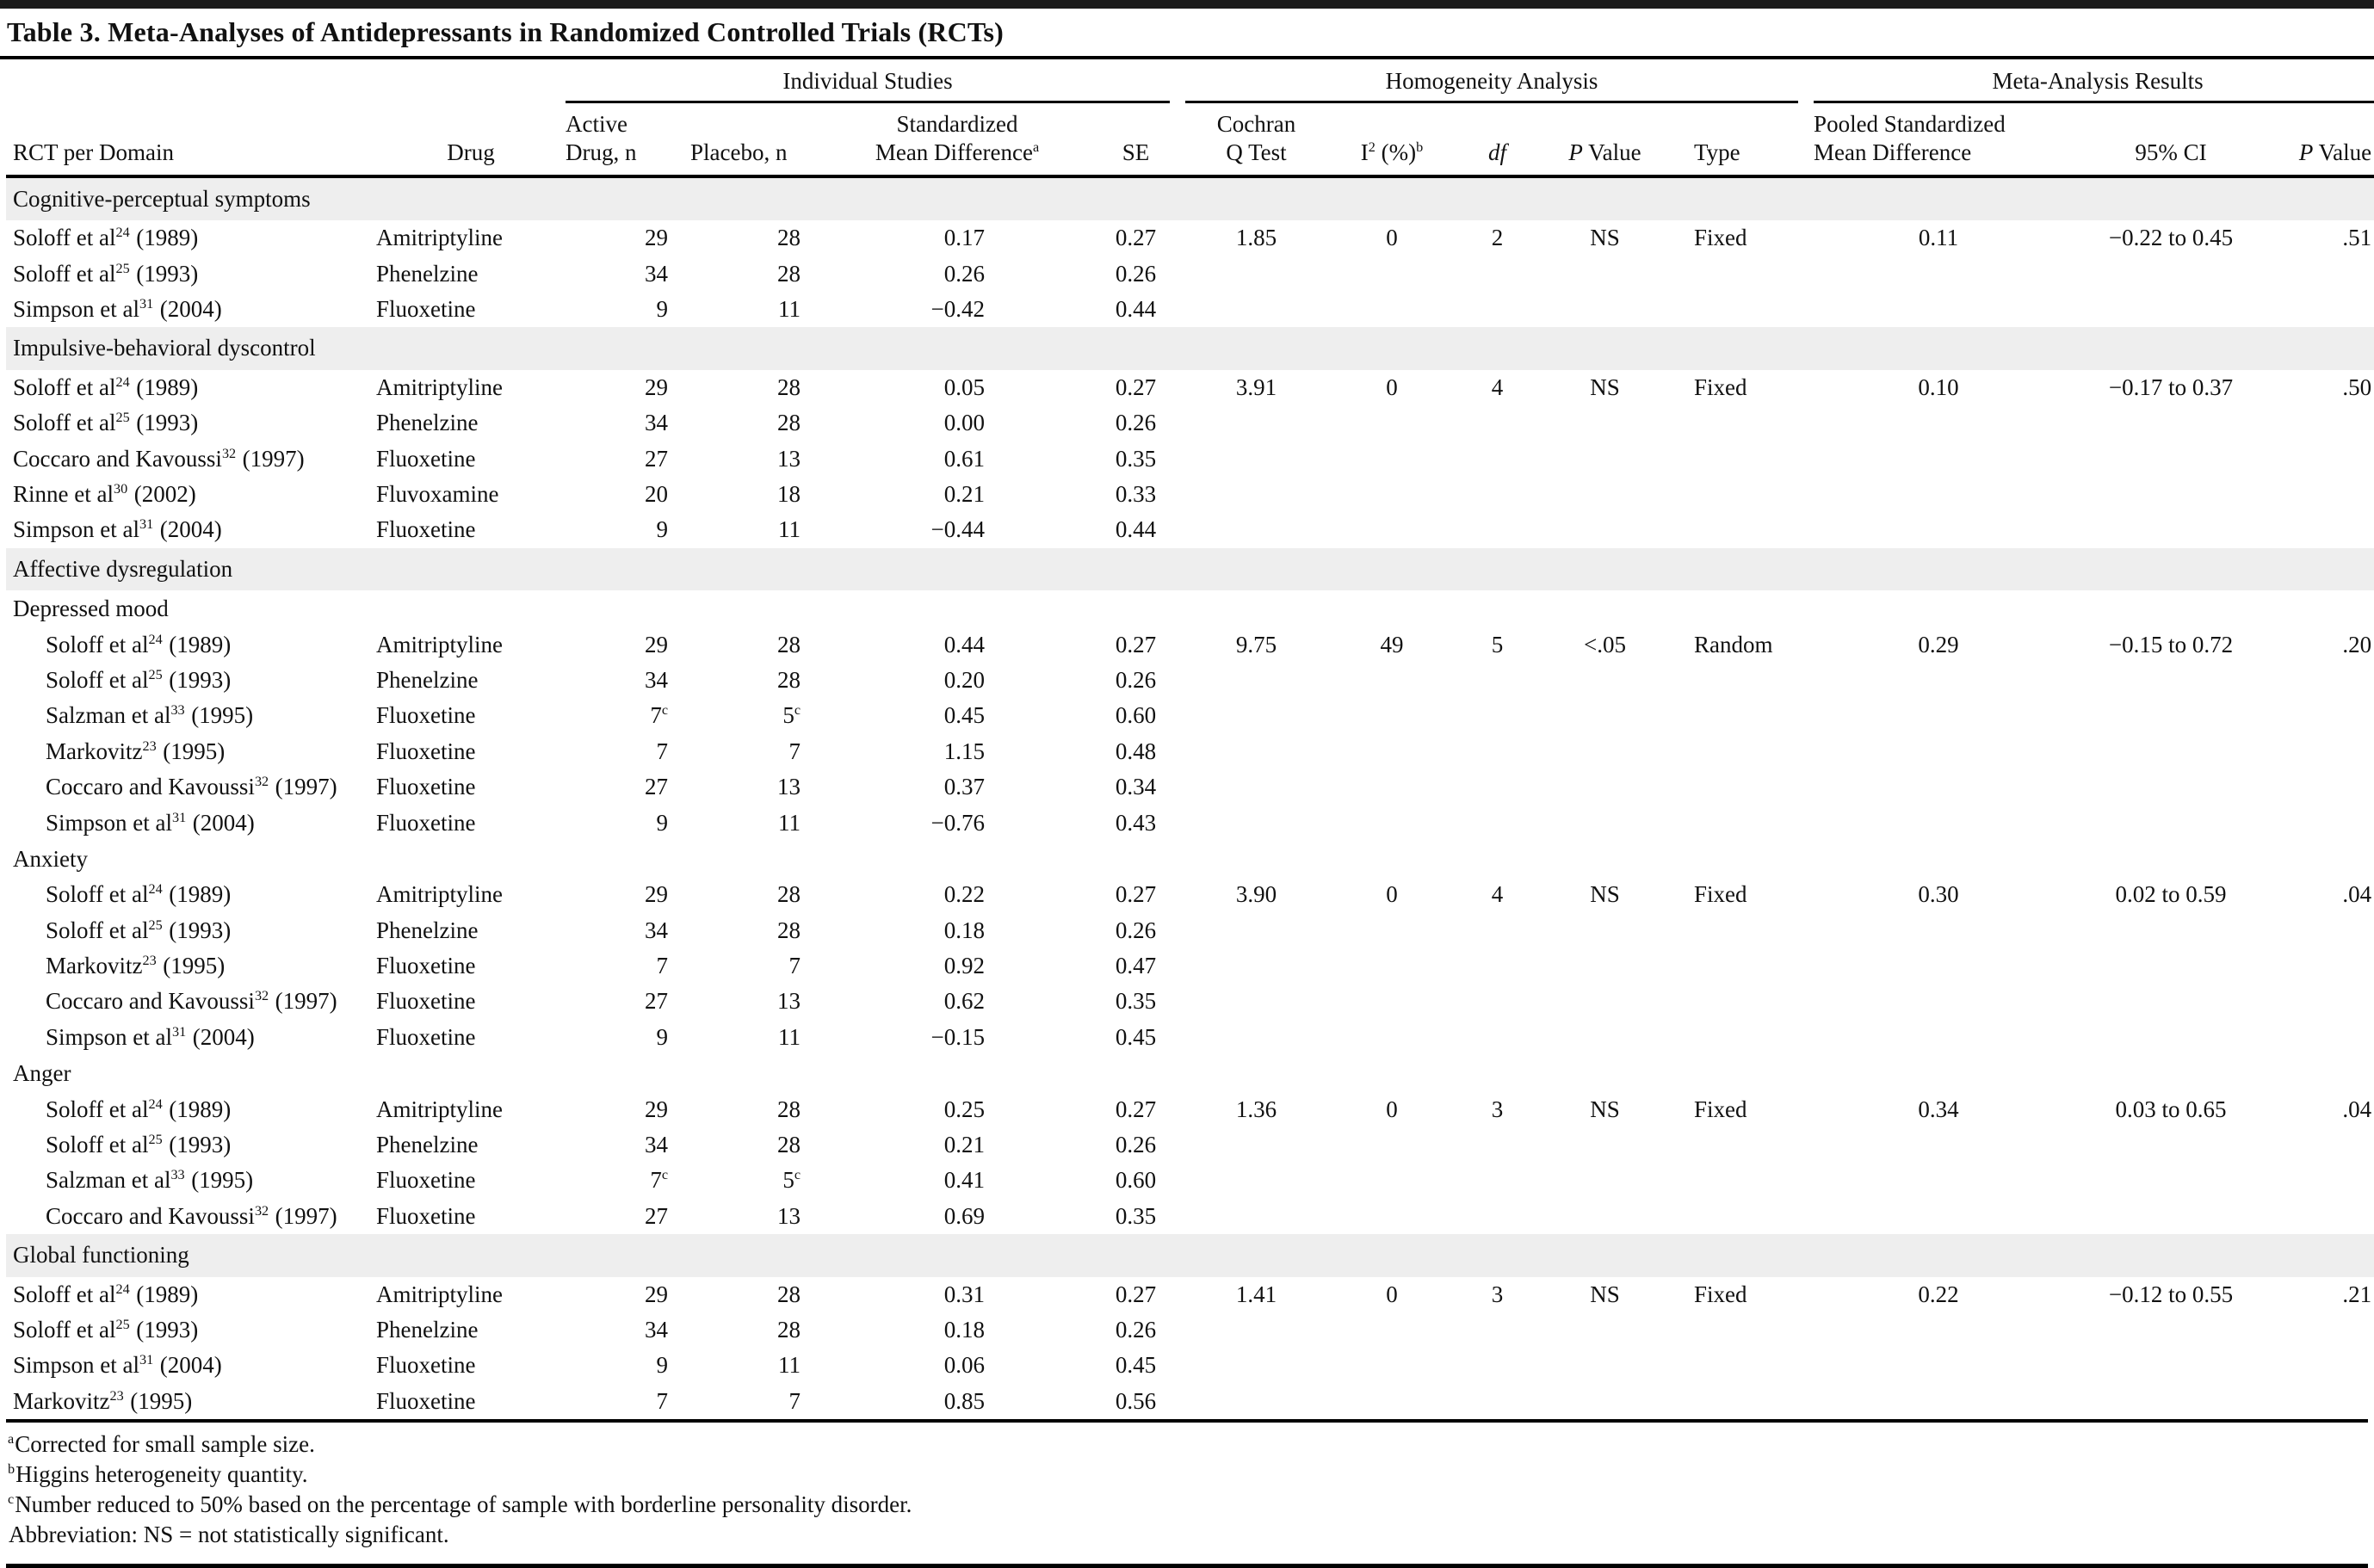 This screenshot has width=2374, height=1568. I want to click on footnote-marker-c: c, so click(664, 710).